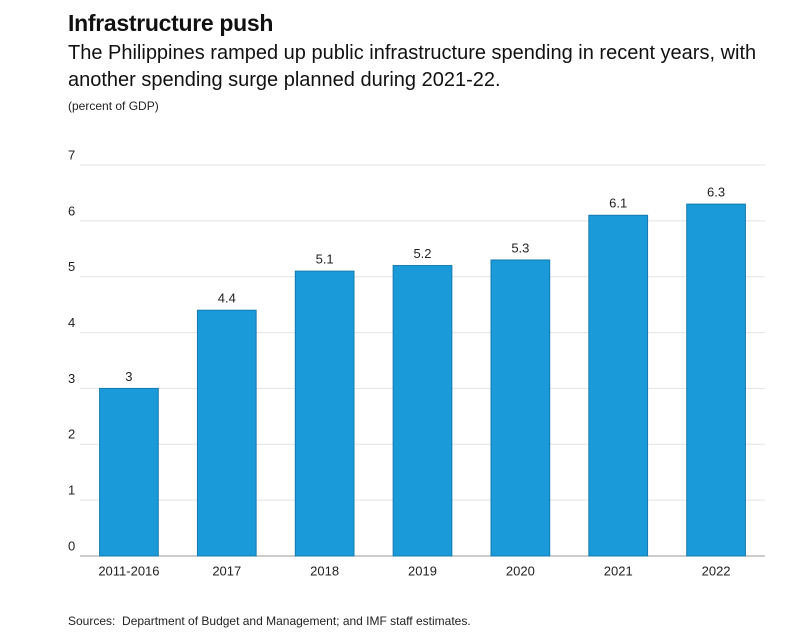  What do you see at coordinates (324, 570) in the screenshot?
I see `x-tick-label: 2018` at bounding box center [324, 570].